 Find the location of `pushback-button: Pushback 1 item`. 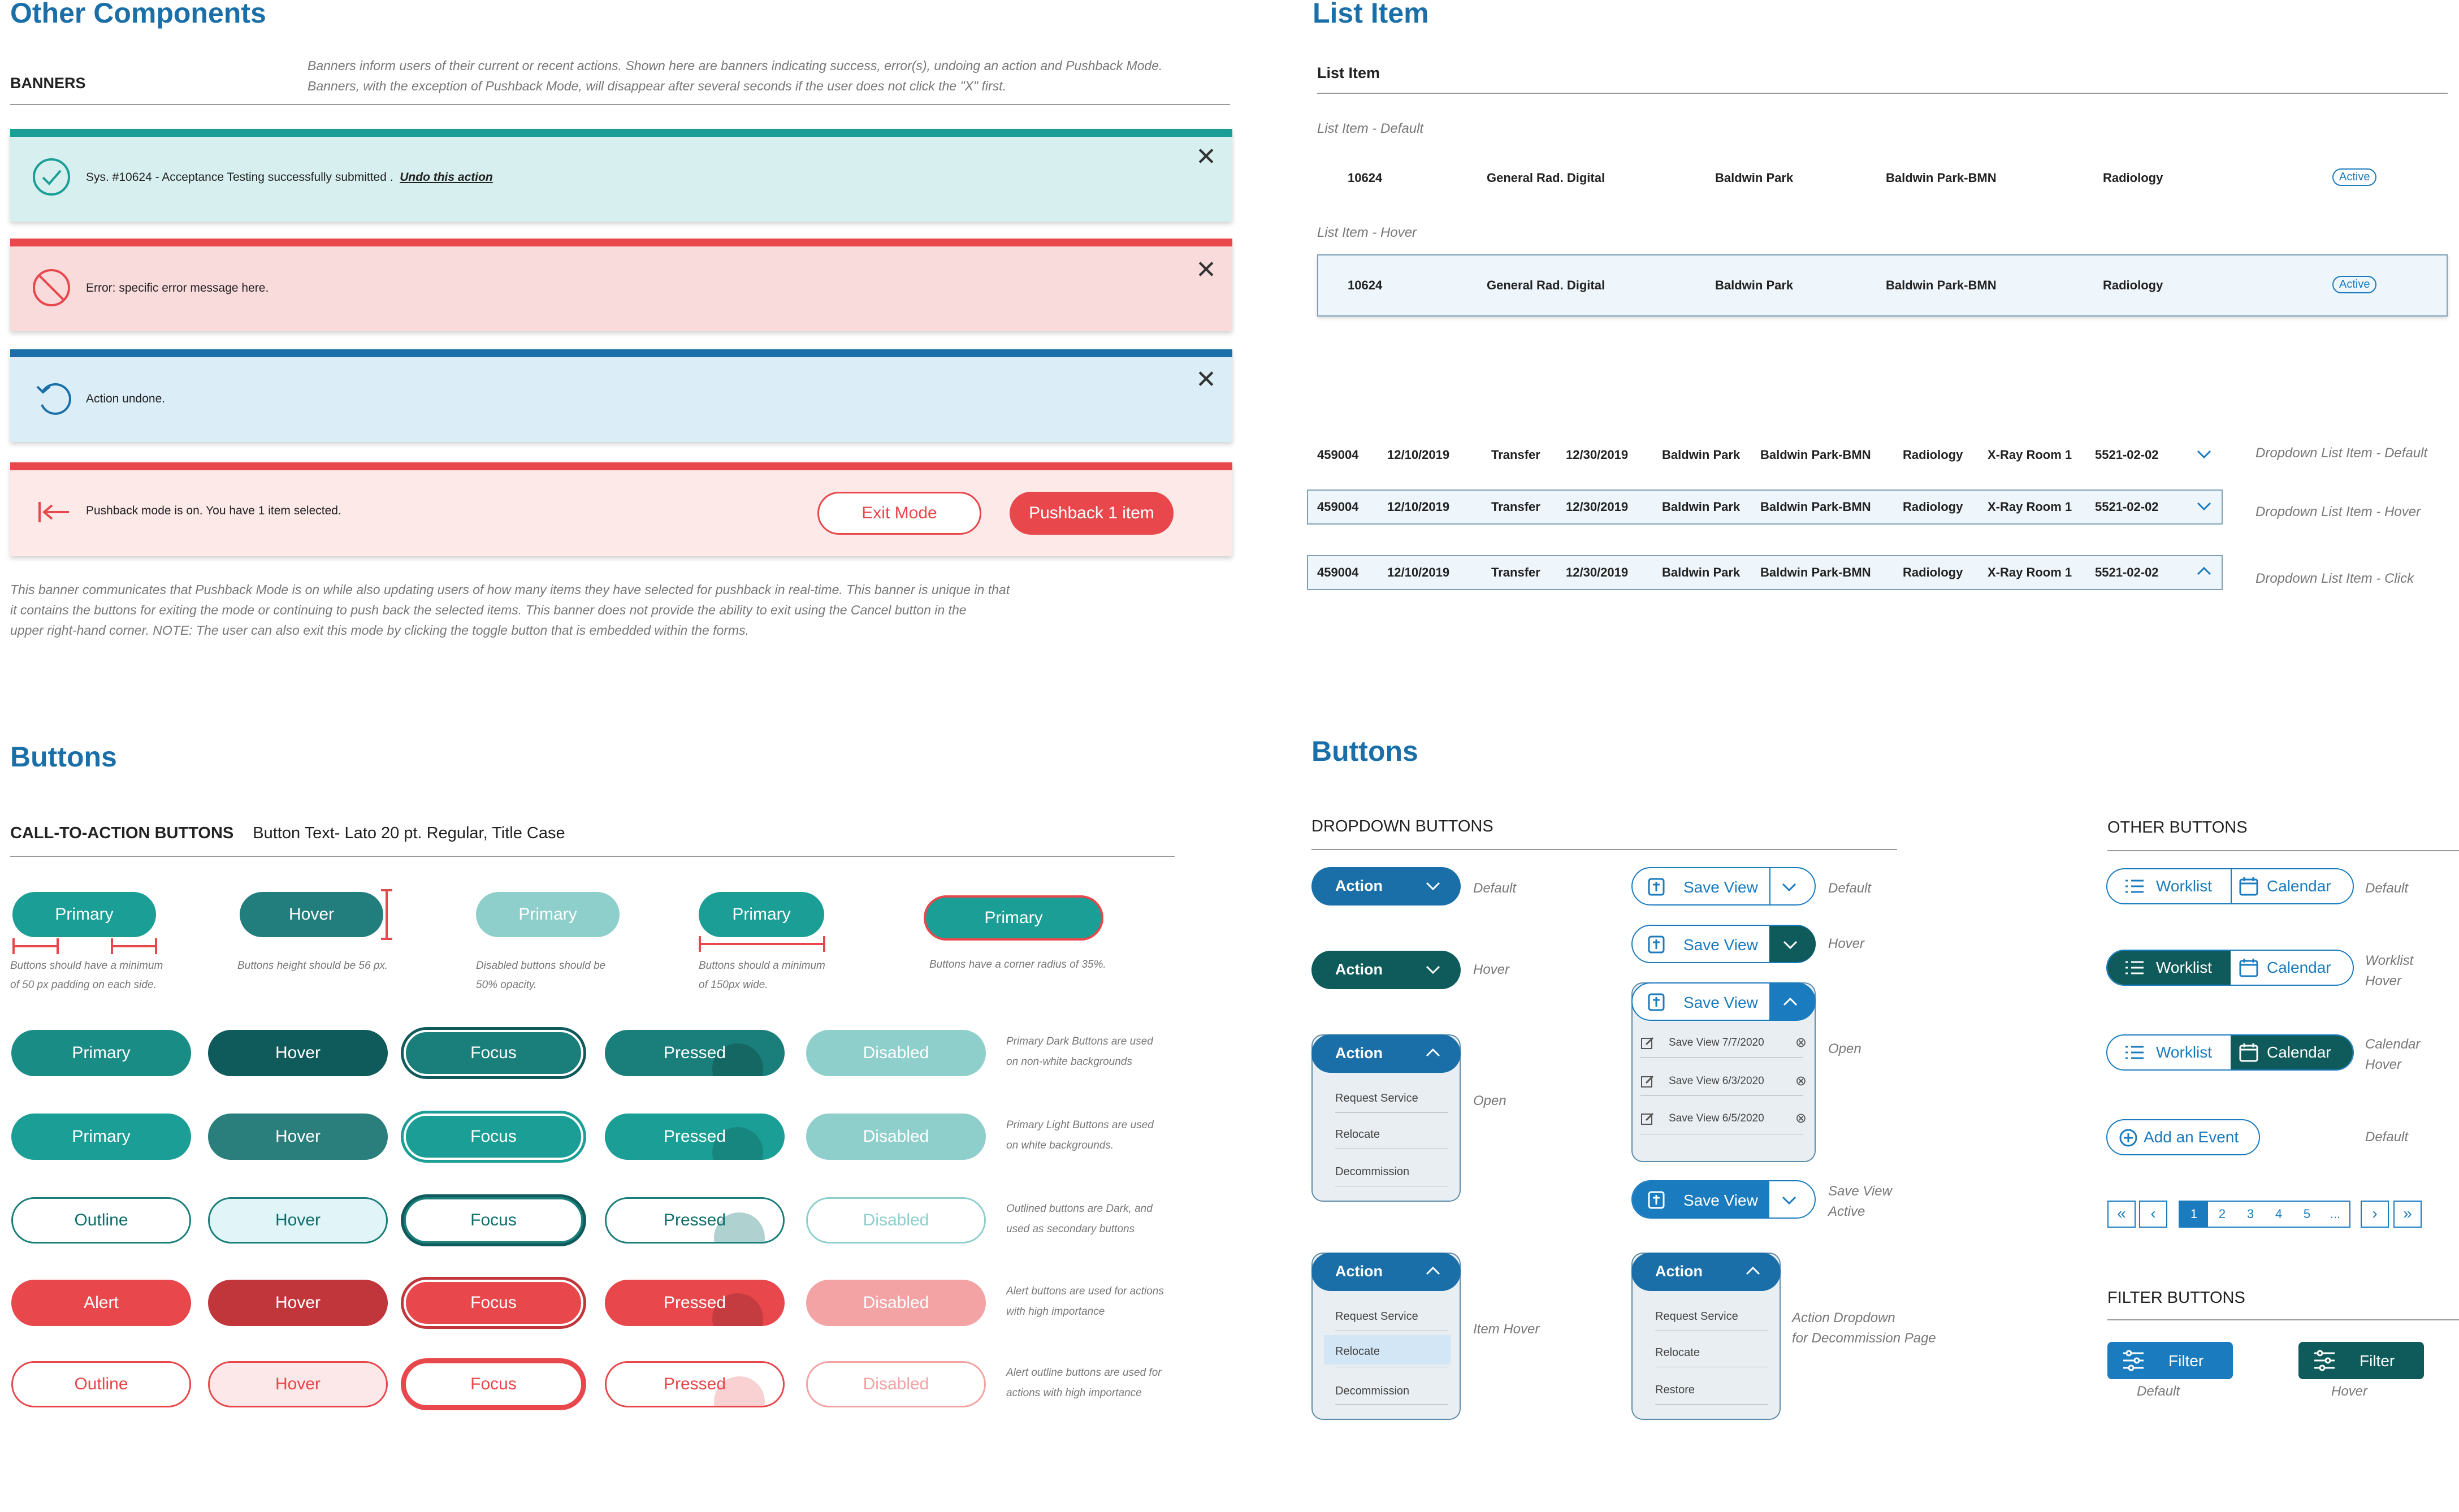

pushback-button: Pushback 1 item is located at coordinates (1092, 513).